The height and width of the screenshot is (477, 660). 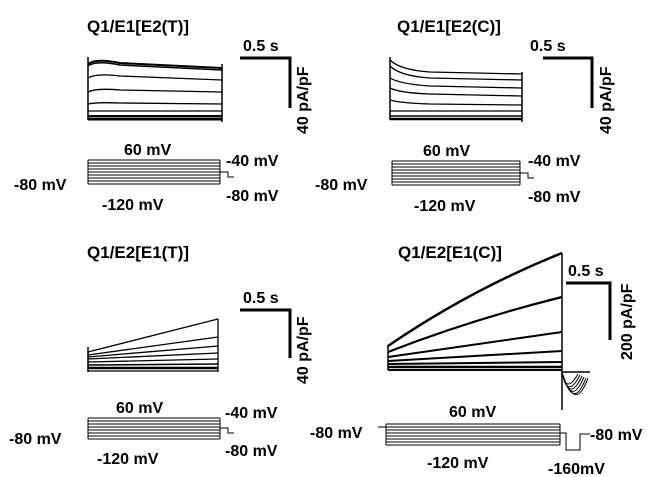 What do you see at coordinates (449, 26) in the screenshot?
I see `panel-title: Q1/E1[E2(C)]` at bounding box center [449, 26].